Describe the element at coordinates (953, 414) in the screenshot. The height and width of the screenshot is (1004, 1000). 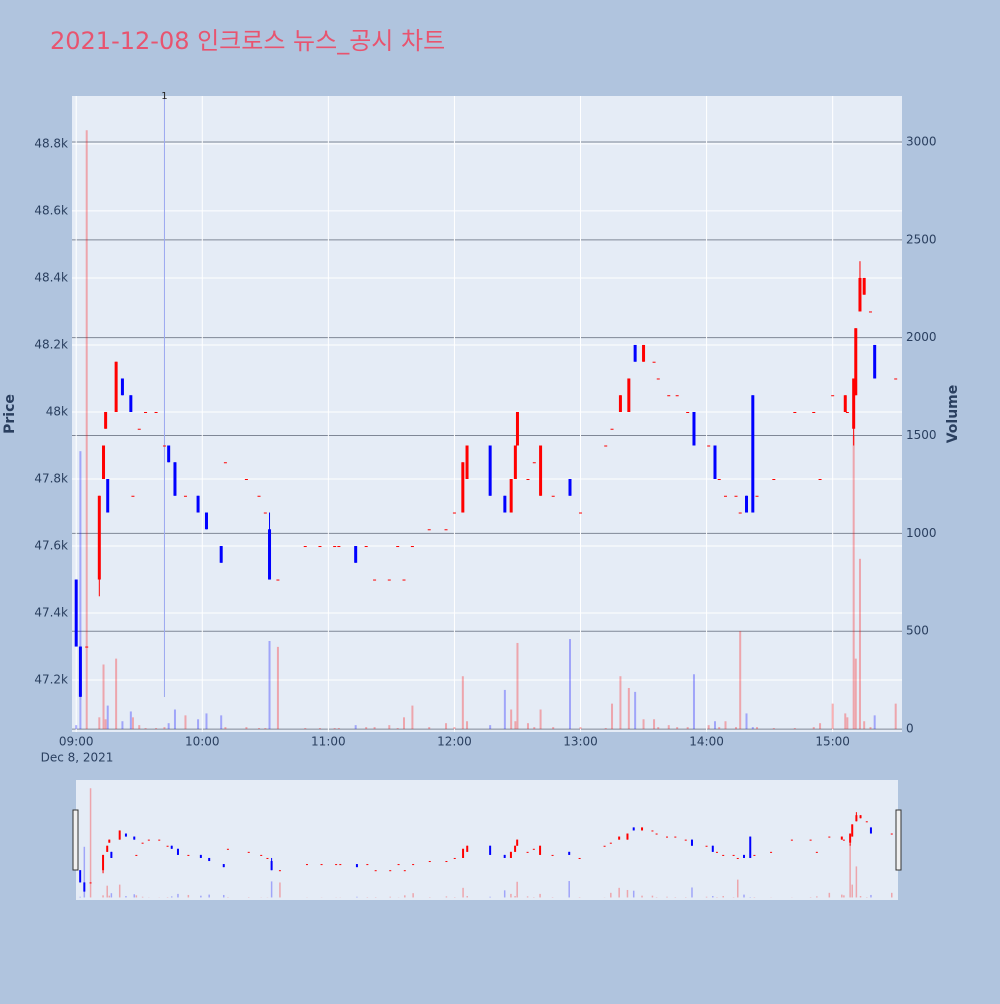
I see `y2-axis-title: Volume` at that location.